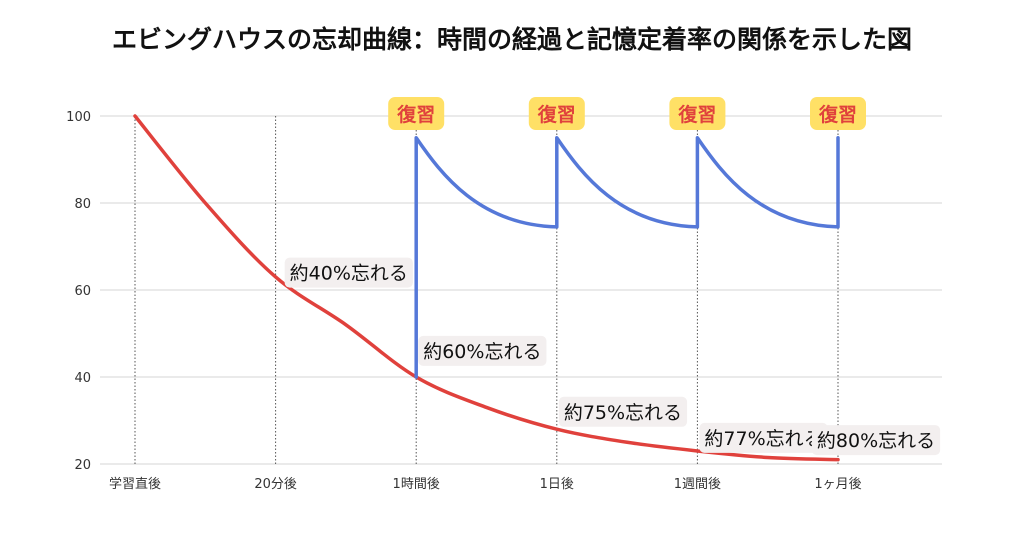 The width and height of the screenshot is (1024, 555). I want to click on y-tick-label: 80, so click(82, 204).